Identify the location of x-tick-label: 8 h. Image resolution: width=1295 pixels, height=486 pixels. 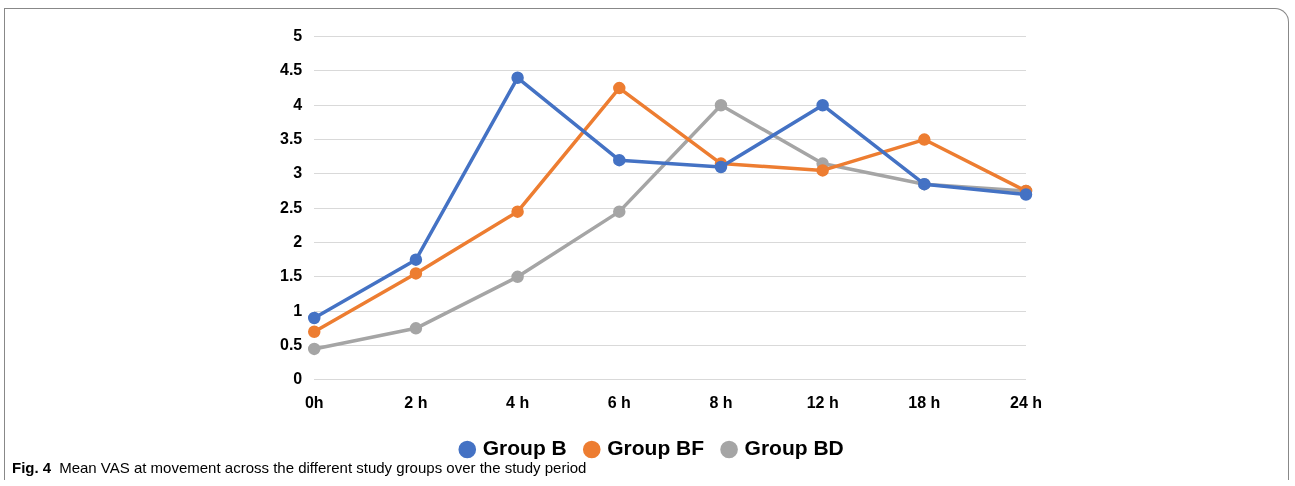
(721, 402).